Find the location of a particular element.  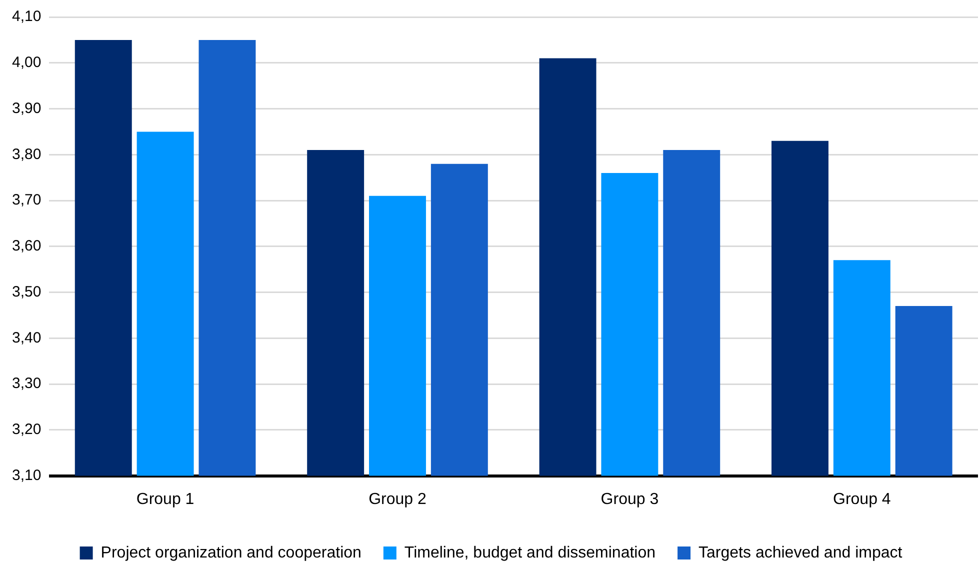

x-tick-label: Group 3 is located at coordinates (629, 499).